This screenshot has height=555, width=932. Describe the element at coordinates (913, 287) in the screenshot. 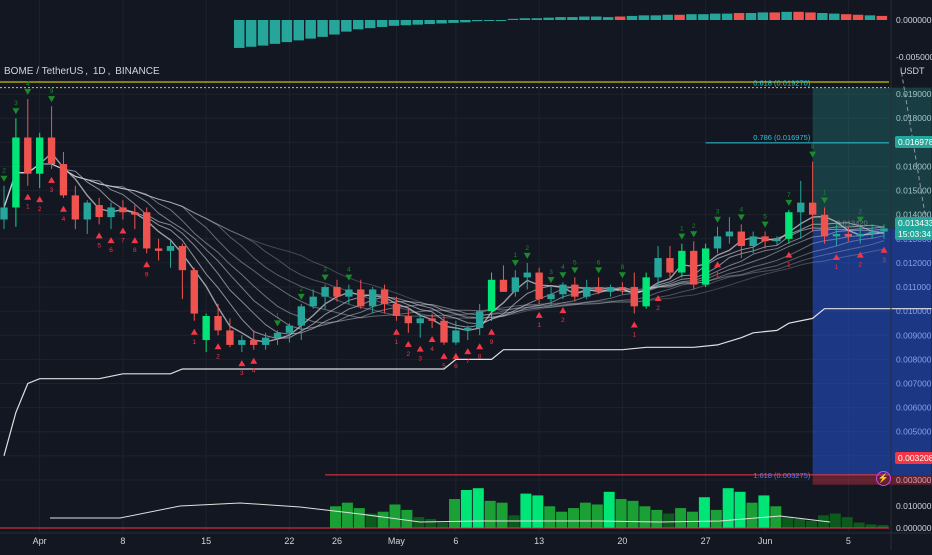

I see `price-axis-label: 0.011000` at that location.